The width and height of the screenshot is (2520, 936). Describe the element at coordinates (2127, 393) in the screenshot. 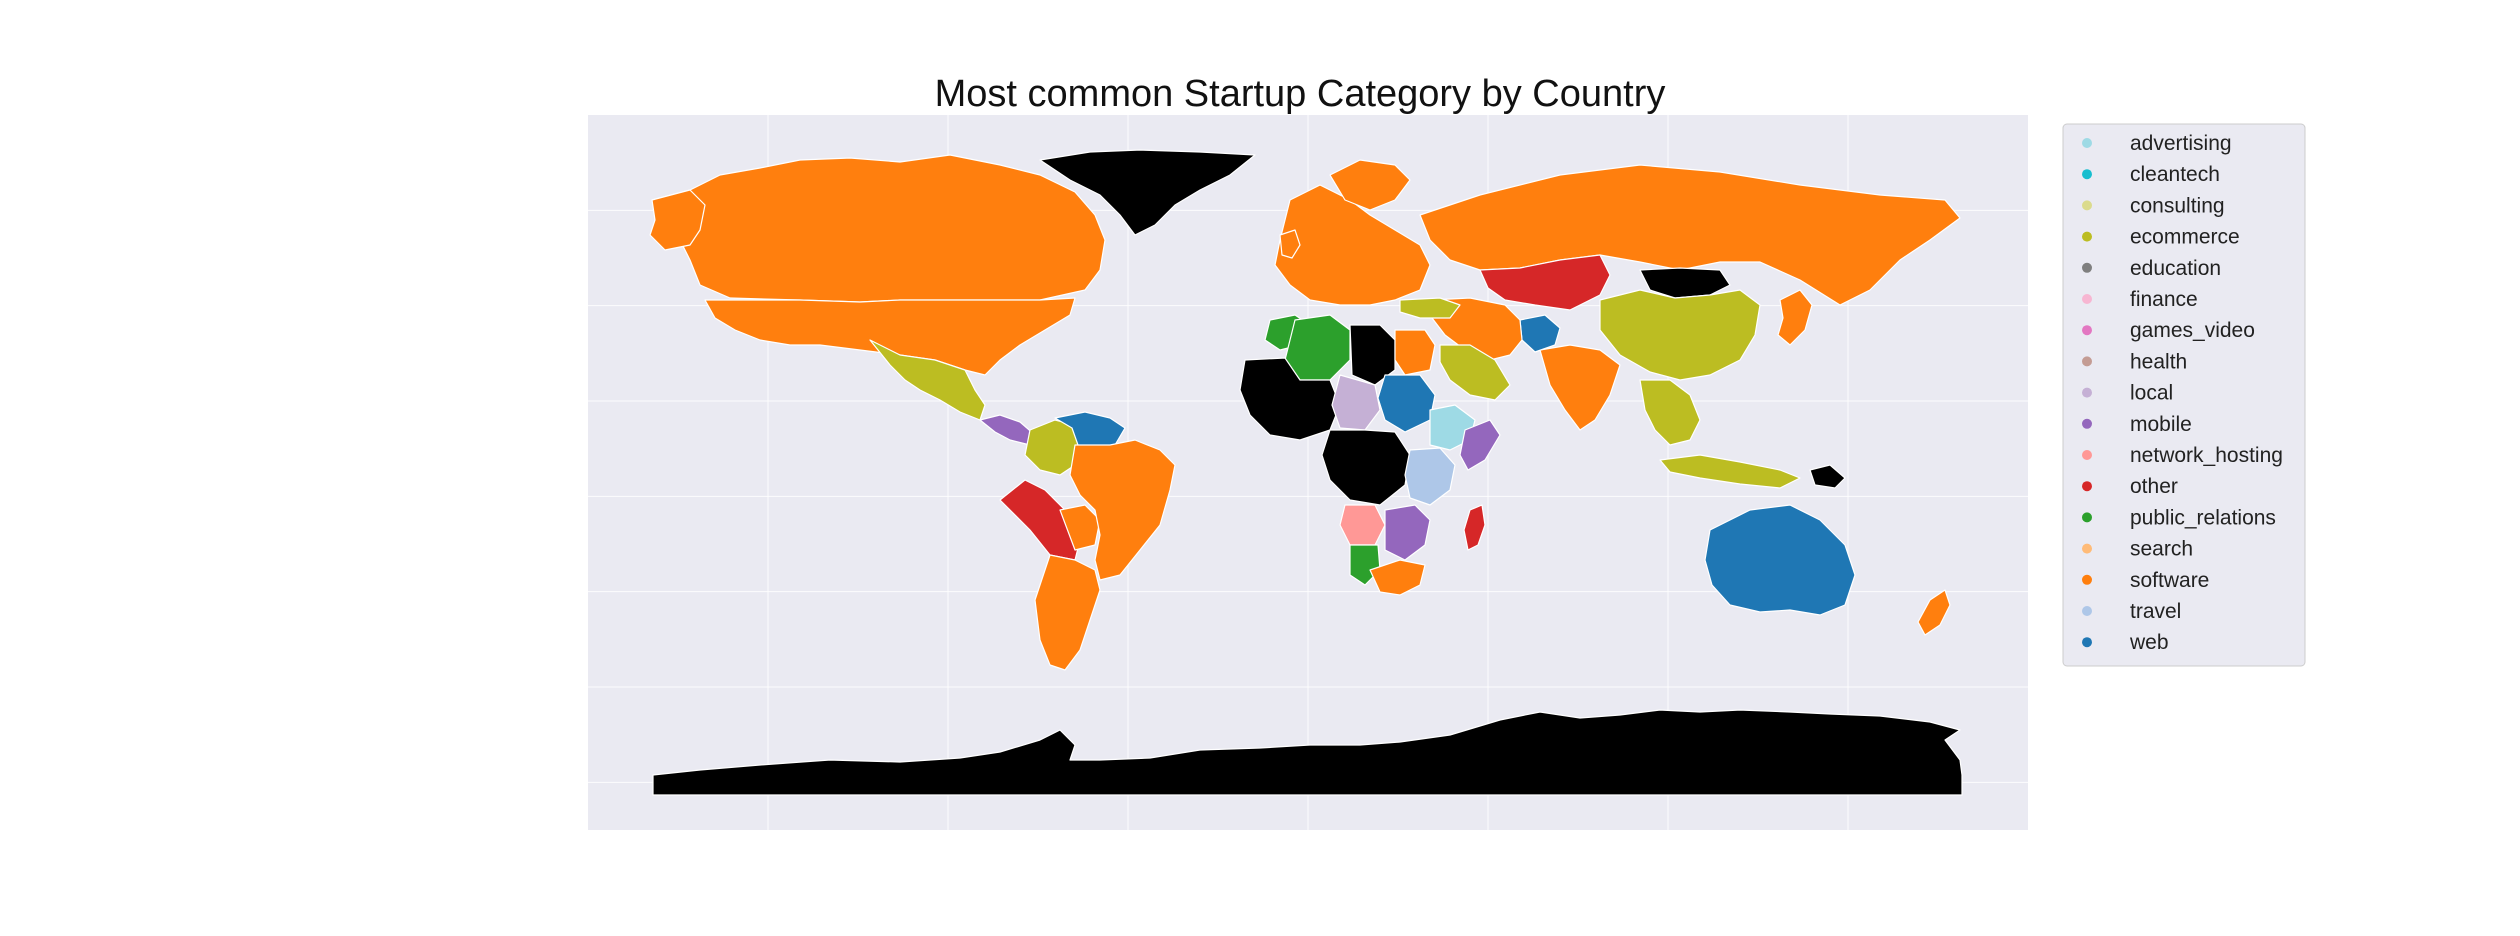

I see `legend-item: local` at that location.